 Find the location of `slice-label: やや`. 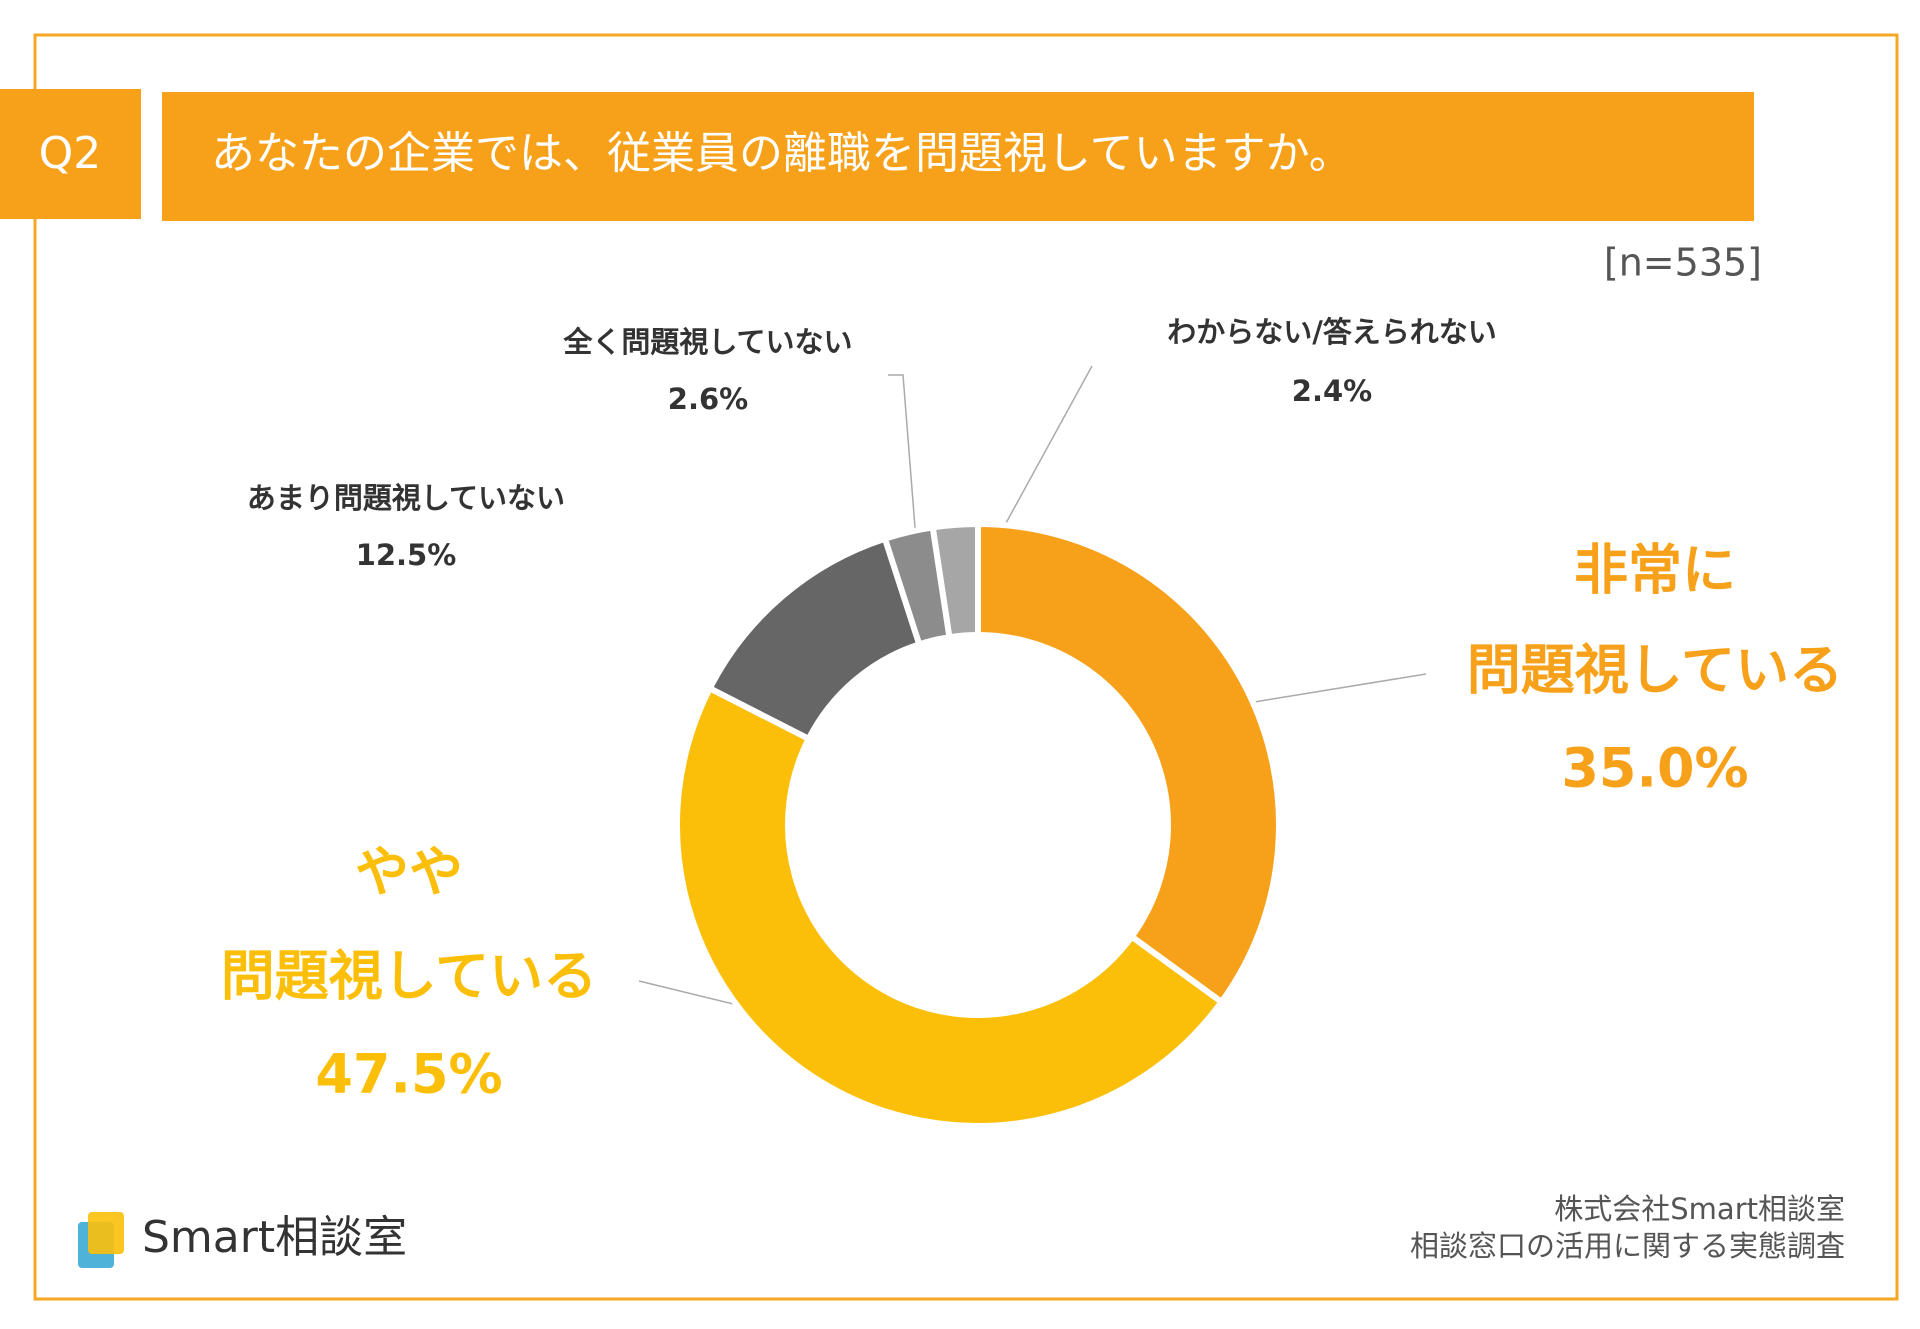

slice-label: やや is located at coordinates (409, 872).